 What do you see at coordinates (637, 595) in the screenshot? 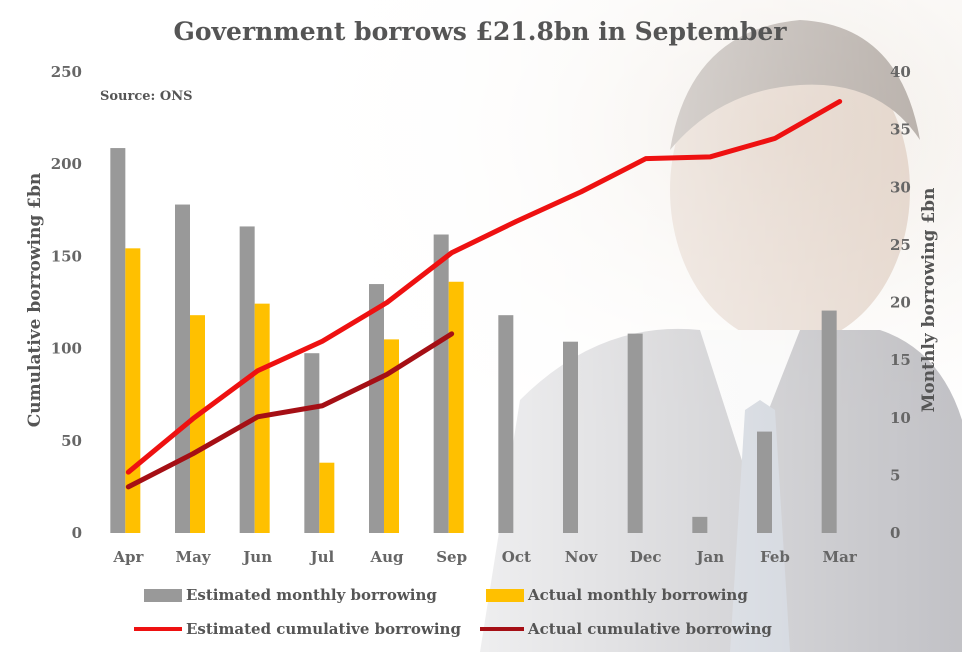
I see `legend-label-actual-monthly: Actual monthly borrowing` at bounding box center [637, 595].